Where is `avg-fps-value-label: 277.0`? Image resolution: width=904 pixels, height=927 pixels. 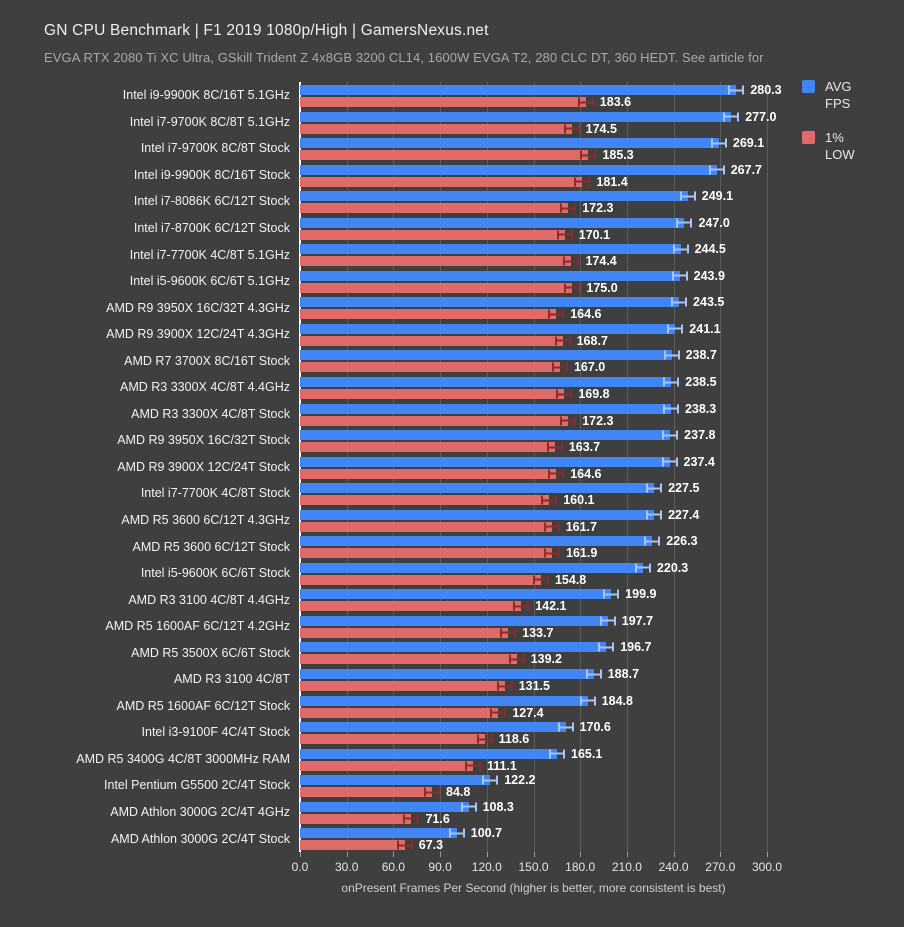
avg-fps-value-label: 277.0 is located at coordinates (761, 116).